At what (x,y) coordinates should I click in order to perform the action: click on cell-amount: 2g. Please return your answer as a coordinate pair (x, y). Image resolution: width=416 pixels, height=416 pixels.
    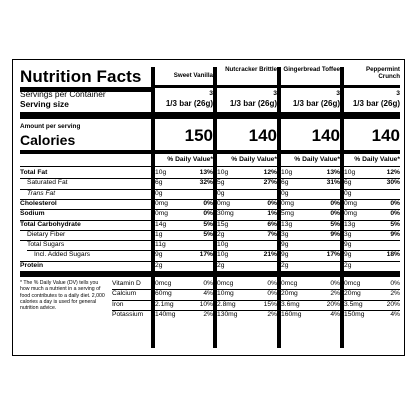
    Looking at the image, I should click on (348, 265).